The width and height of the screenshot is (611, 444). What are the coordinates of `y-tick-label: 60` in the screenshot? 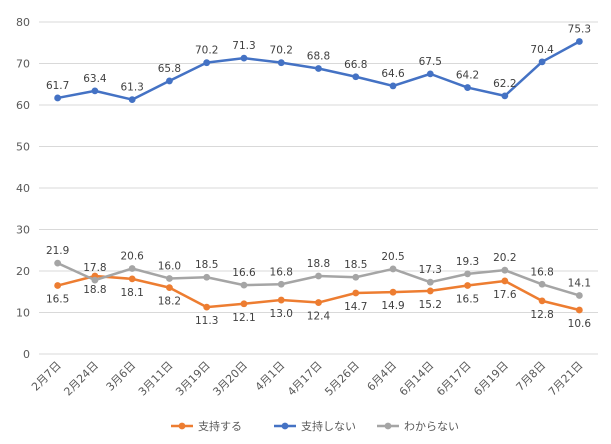 It's located at (23, 105).